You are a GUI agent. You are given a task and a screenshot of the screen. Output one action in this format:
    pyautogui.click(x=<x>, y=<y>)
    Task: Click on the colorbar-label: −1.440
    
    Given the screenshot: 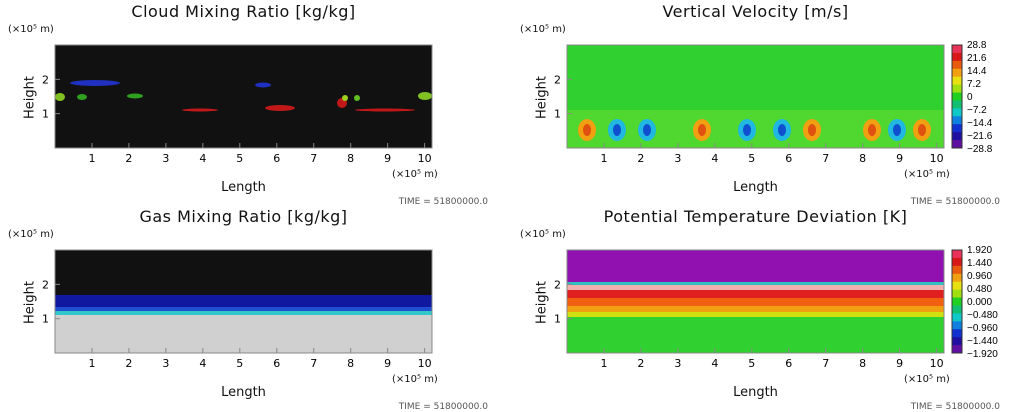 What is the action you would take?
    pyautogui.click(x=982, y=341)
    